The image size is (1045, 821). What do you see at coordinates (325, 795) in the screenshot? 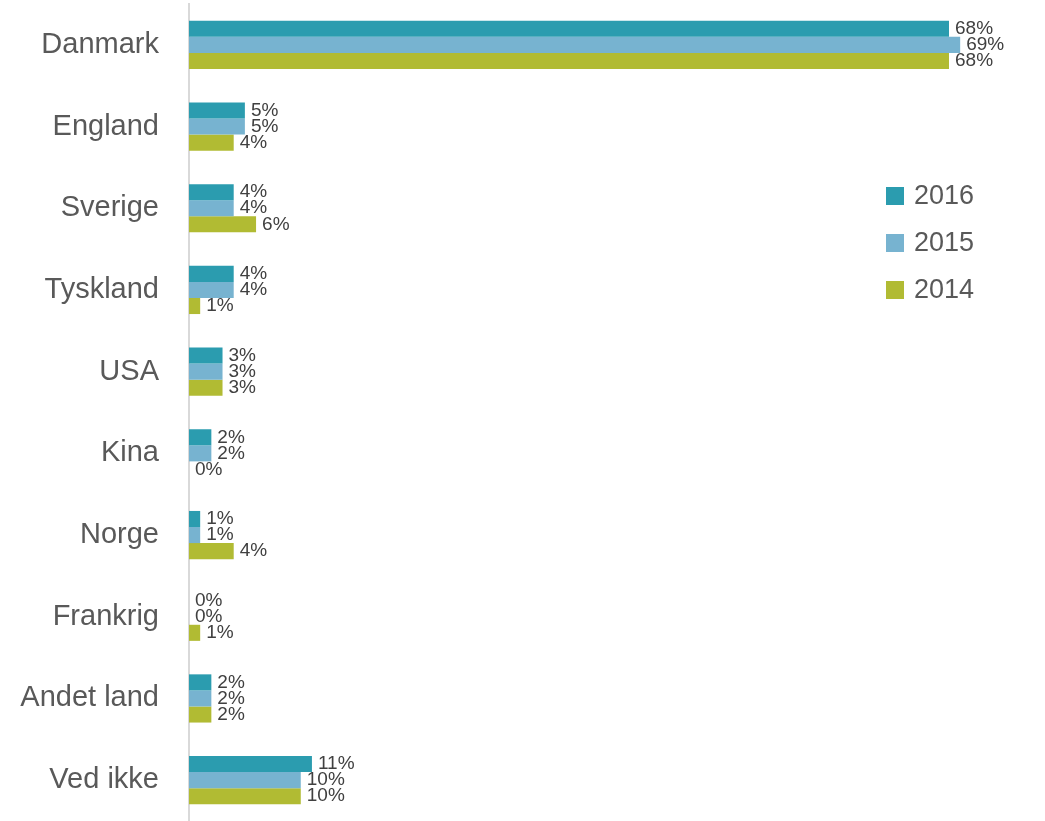
I see `data-label: 10%` at bounding box center [325, 795].